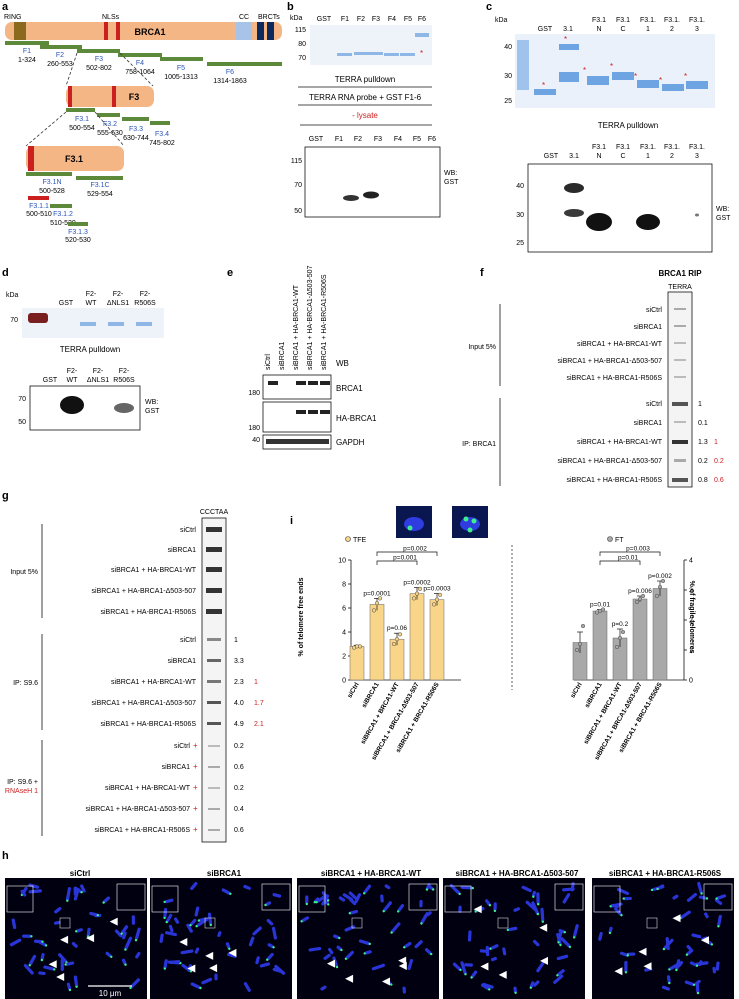 The width and height of the screenshot is (739, 999). What do you see at coordinates (239, 682) in the screenshot?
I see `g-value-3: 2.3` at bounding box center [239, 682].